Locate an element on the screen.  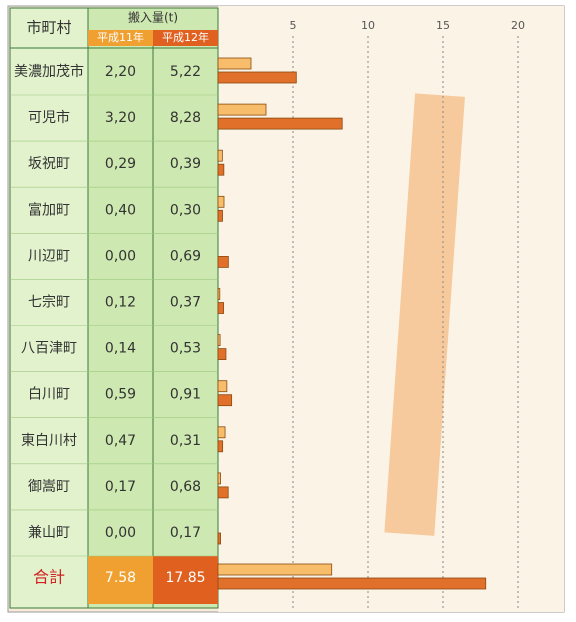
x-tick-label: 20 is located at coordinates (518, 25).